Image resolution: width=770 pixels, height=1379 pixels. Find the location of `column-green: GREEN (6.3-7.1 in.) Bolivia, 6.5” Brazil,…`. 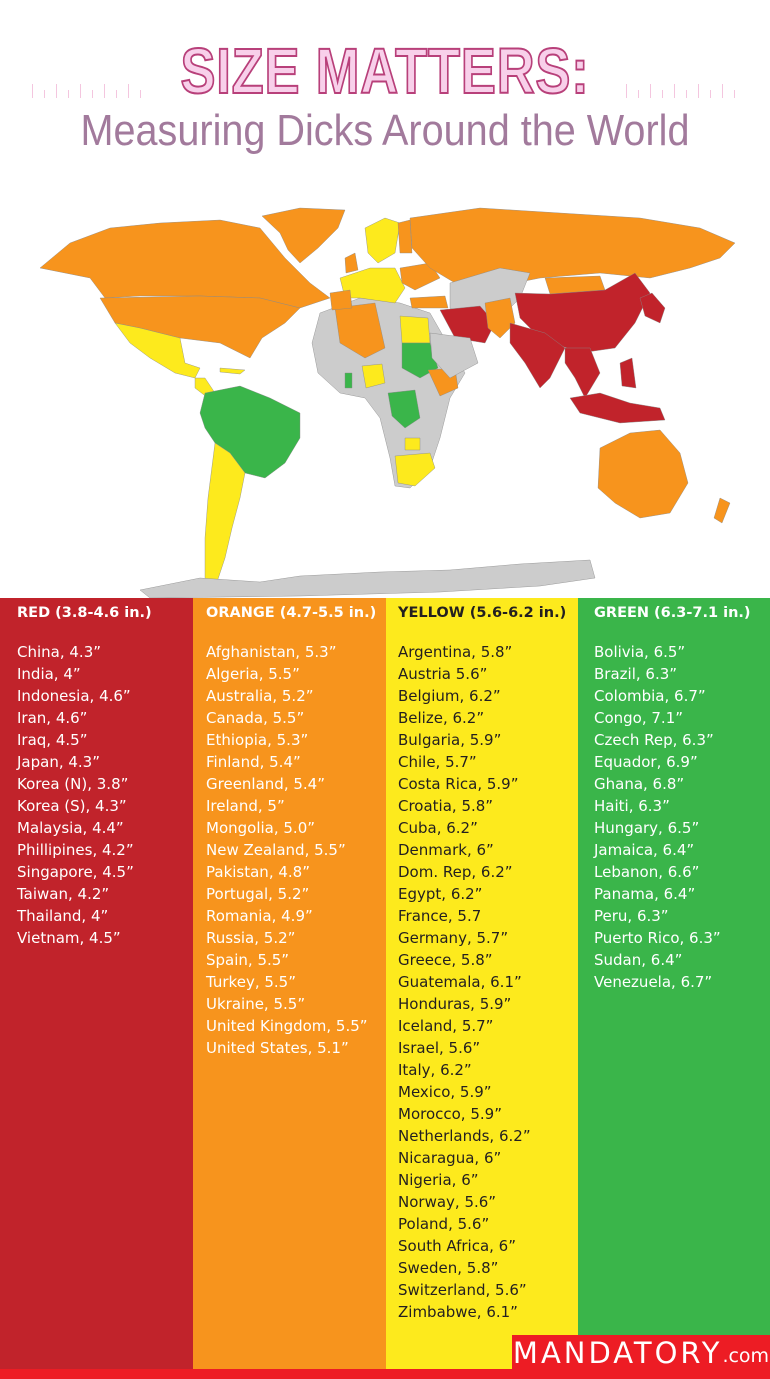

column-green: GREEN (6.3-7.1 in.) Bolivia, 6.5” Brazil,… is located at coordinates (674, 988).